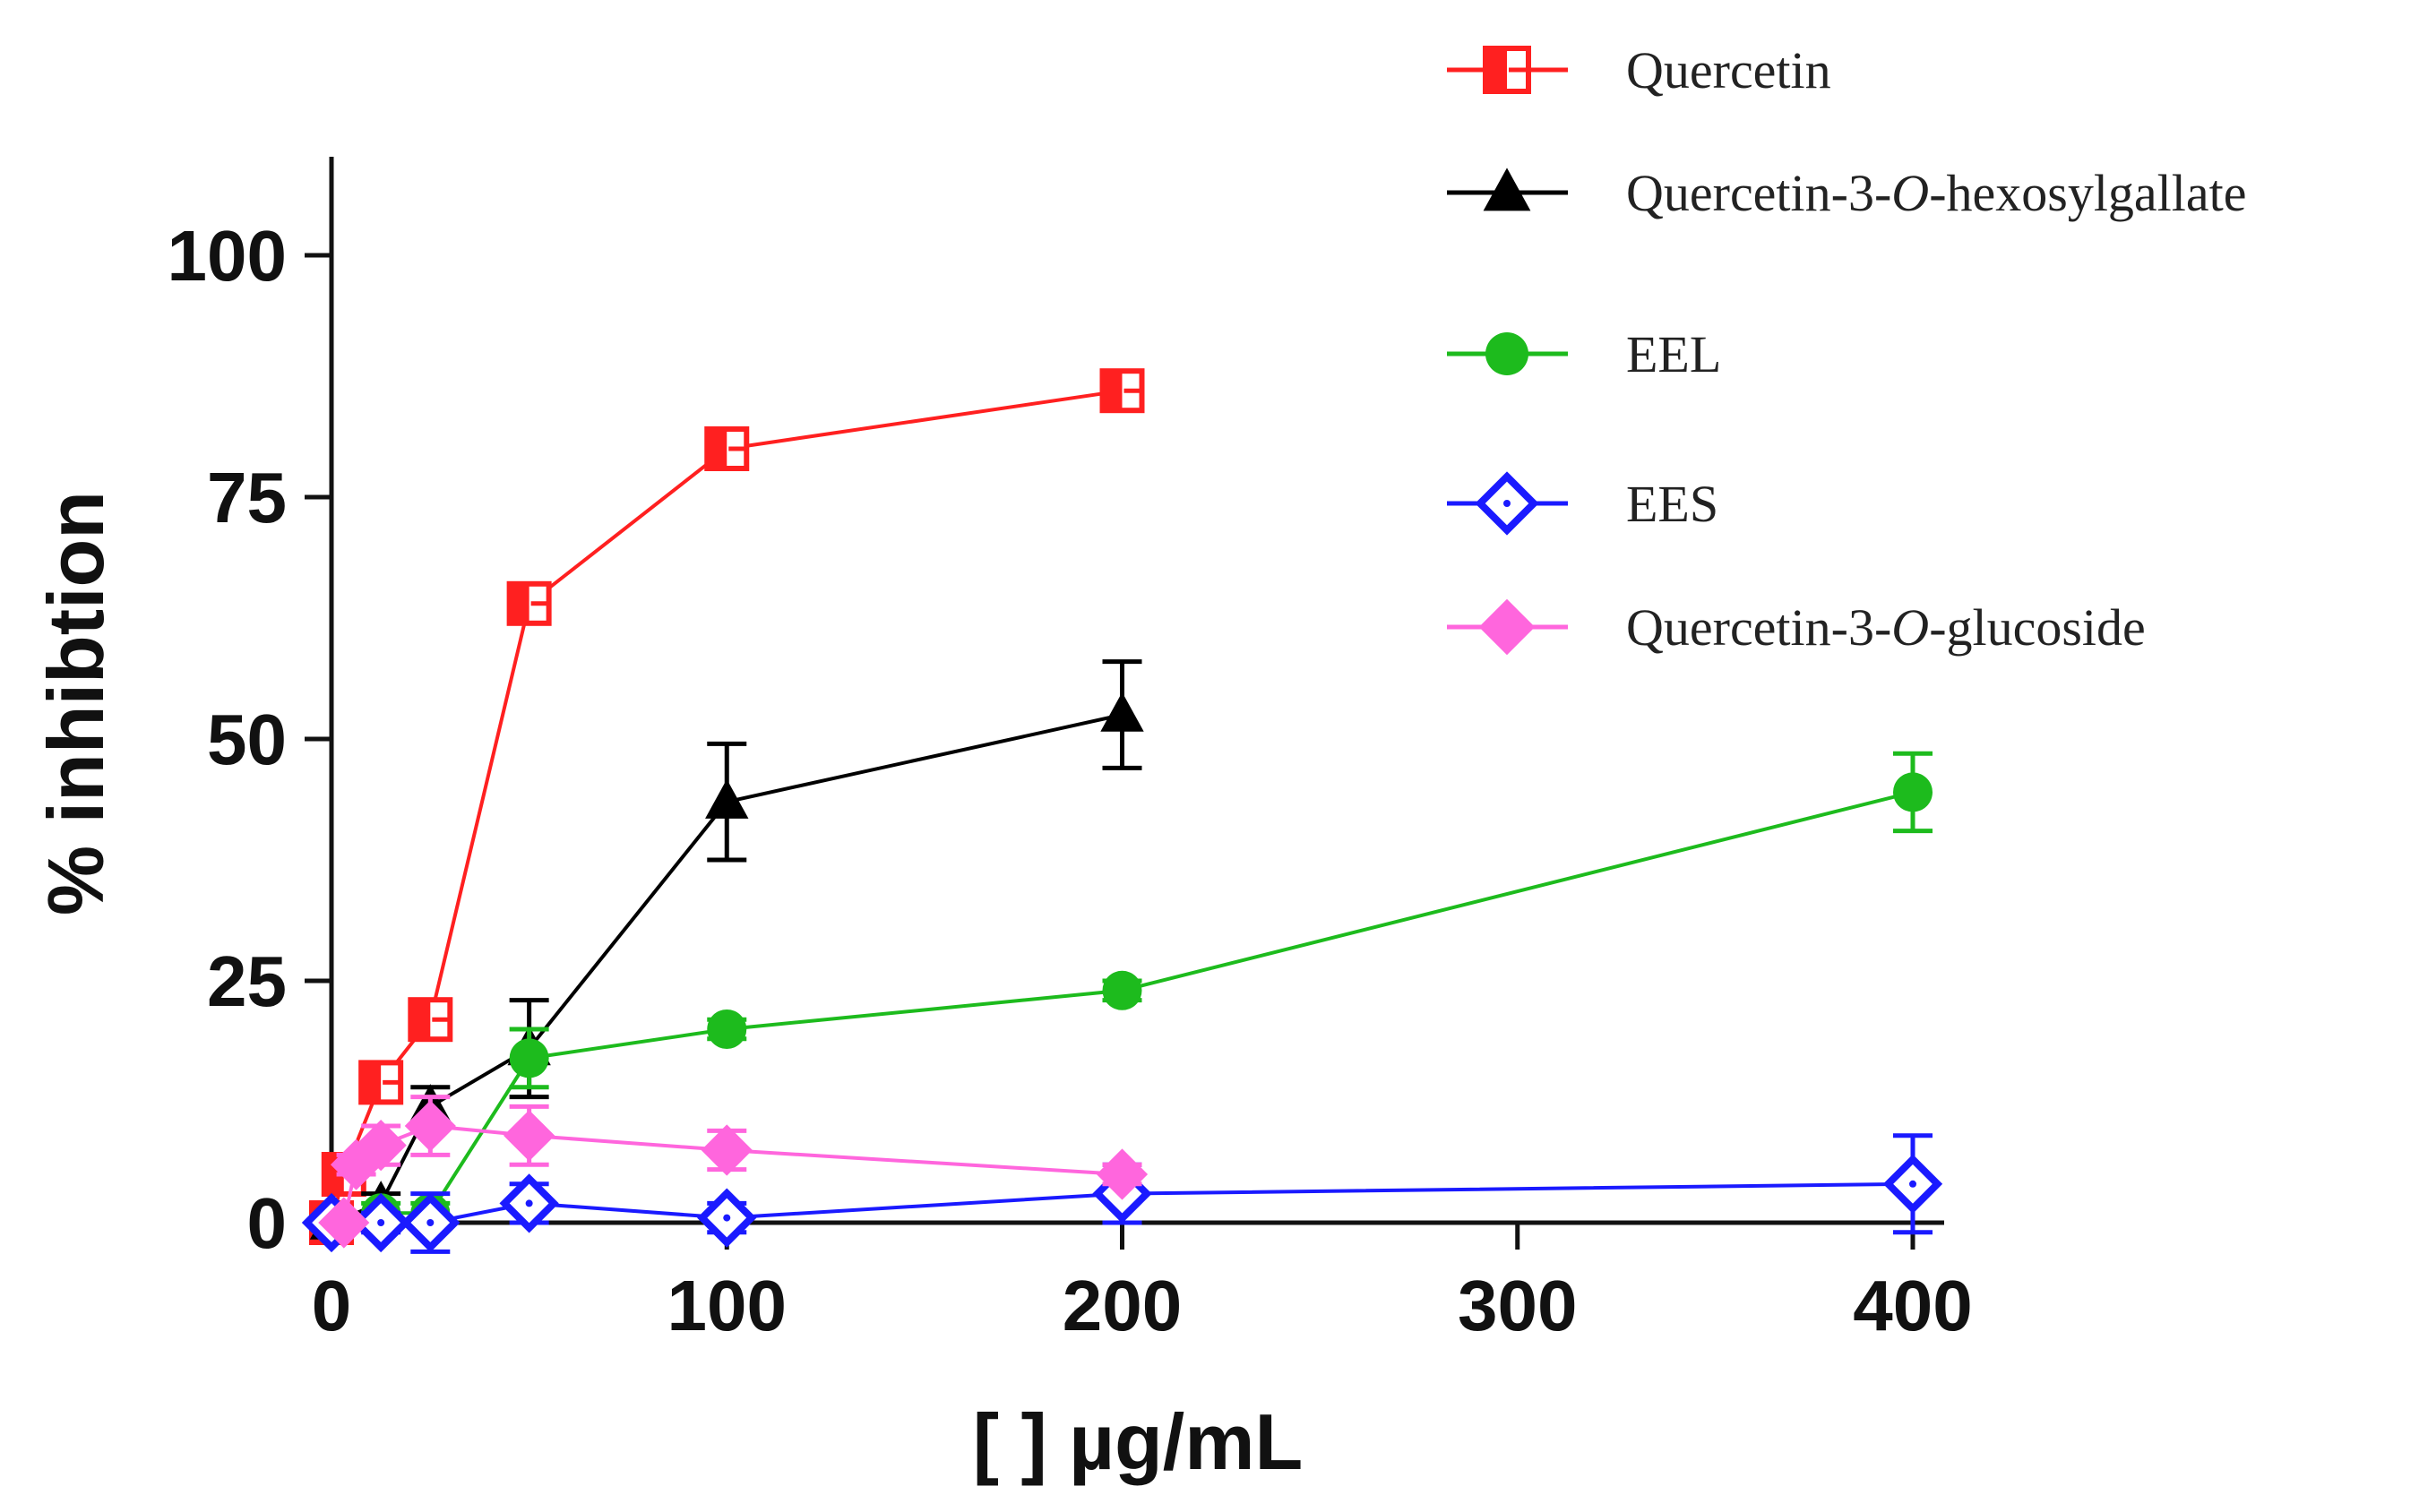  What do you see at coordinates (727, 1306) in the screenshot?
I see `x-tick-label: 100` at bounding box center [727, 1306].